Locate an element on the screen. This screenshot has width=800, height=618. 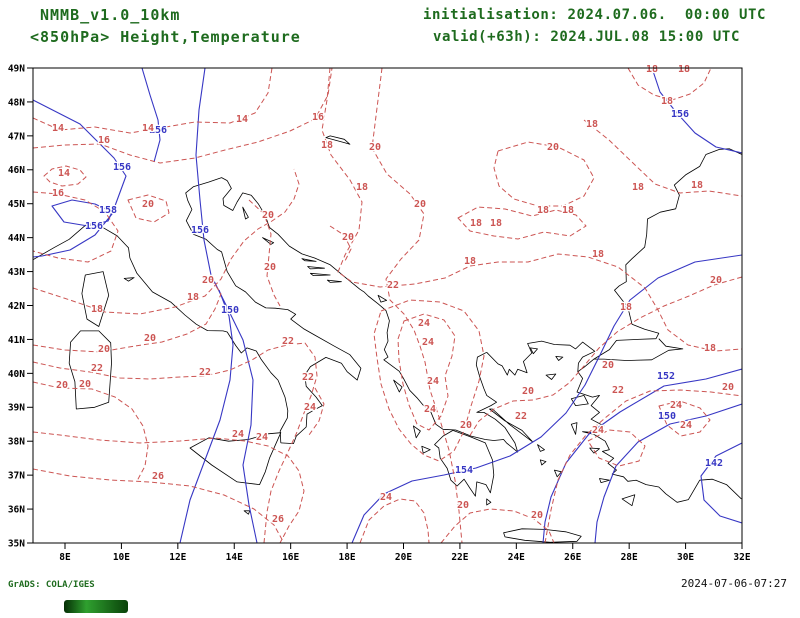
height-contour-label: 152 is located at coordinates (666, 376).